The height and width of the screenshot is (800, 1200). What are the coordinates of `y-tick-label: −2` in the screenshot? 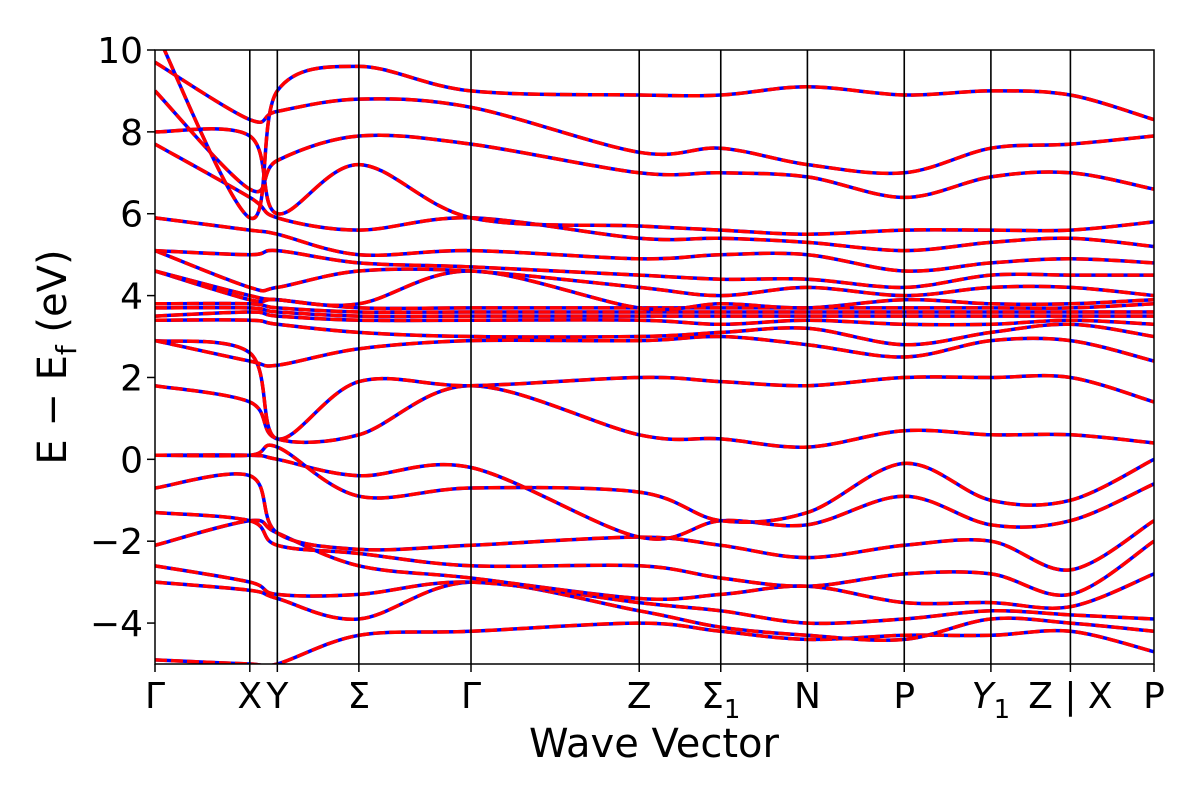 It's located at (116, 542).